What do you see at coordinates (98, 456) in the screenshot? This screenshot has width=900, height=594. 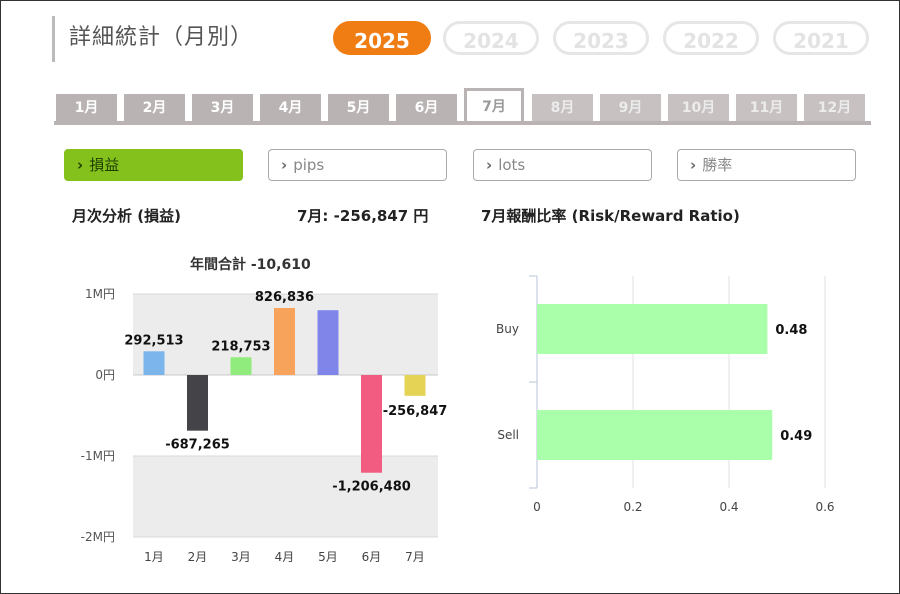 I see `y-tick-label: -1M円` at bounding box center [98, 456].